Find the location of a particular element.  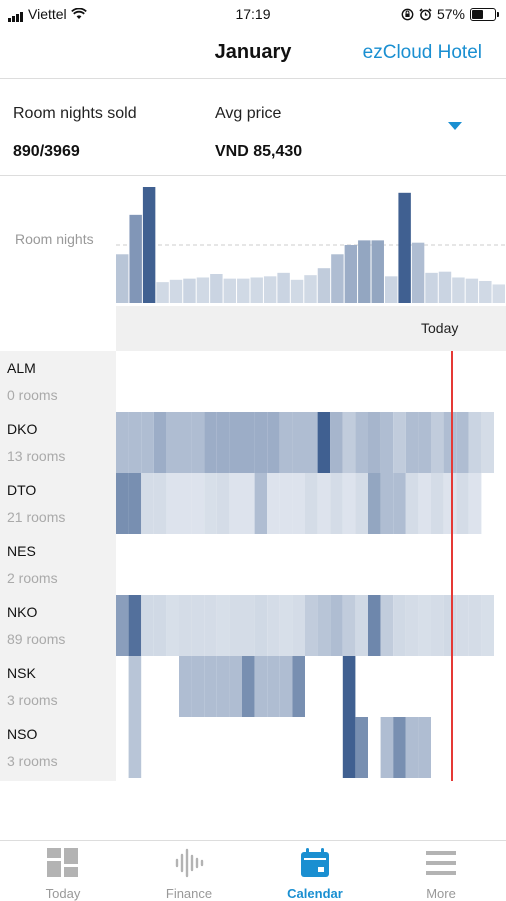

room-type-code: ALM is located at coordinates (21, 368).